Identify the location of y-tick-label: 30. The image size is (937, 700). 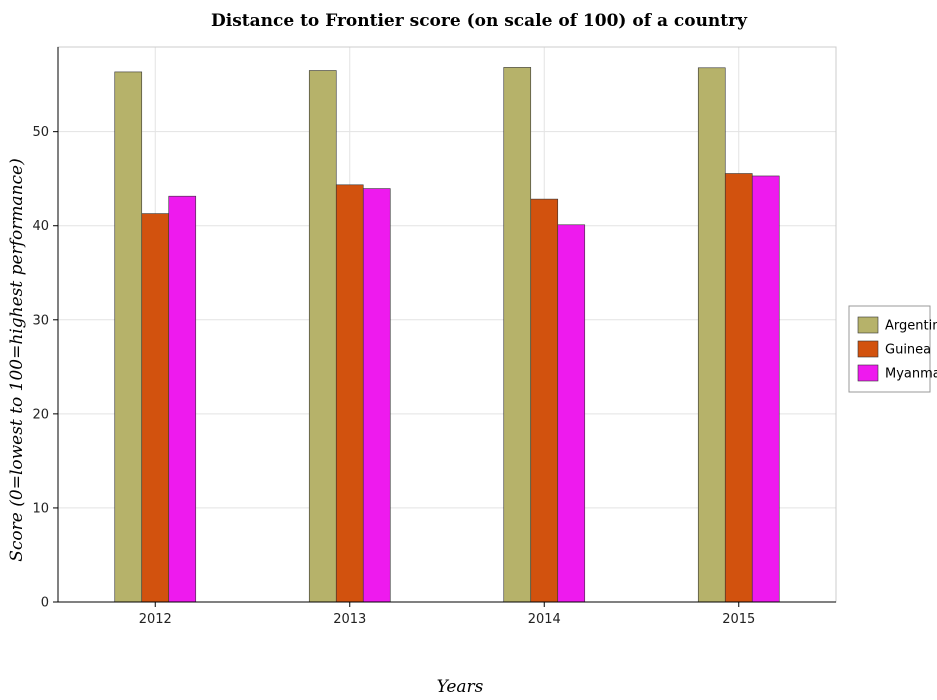
(40, 320).